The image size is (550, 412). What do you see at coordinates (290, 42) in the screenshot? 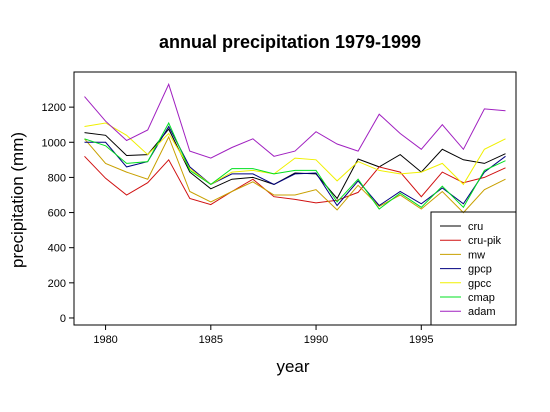
I see `chart-title: annual precipitation 1979-1999` at bounding box center [290, 42].